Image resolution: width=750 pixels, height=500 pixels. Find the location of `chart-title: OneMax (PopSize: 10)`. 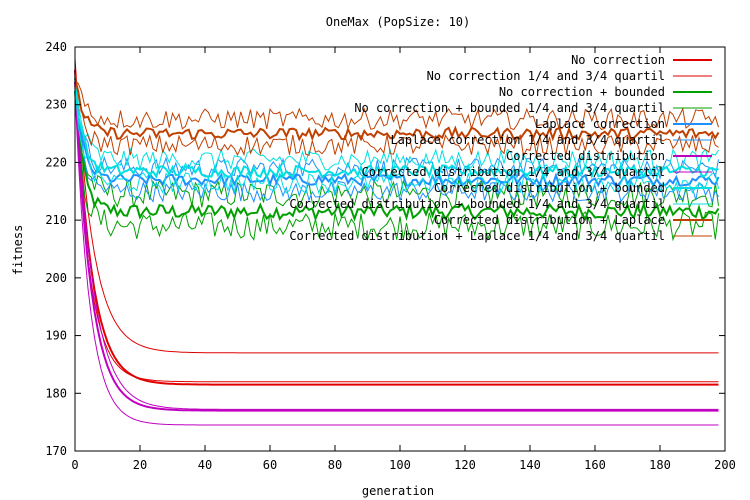

chart-title: OneMax (PopSize: 10) is located at coordinates (398, 22).